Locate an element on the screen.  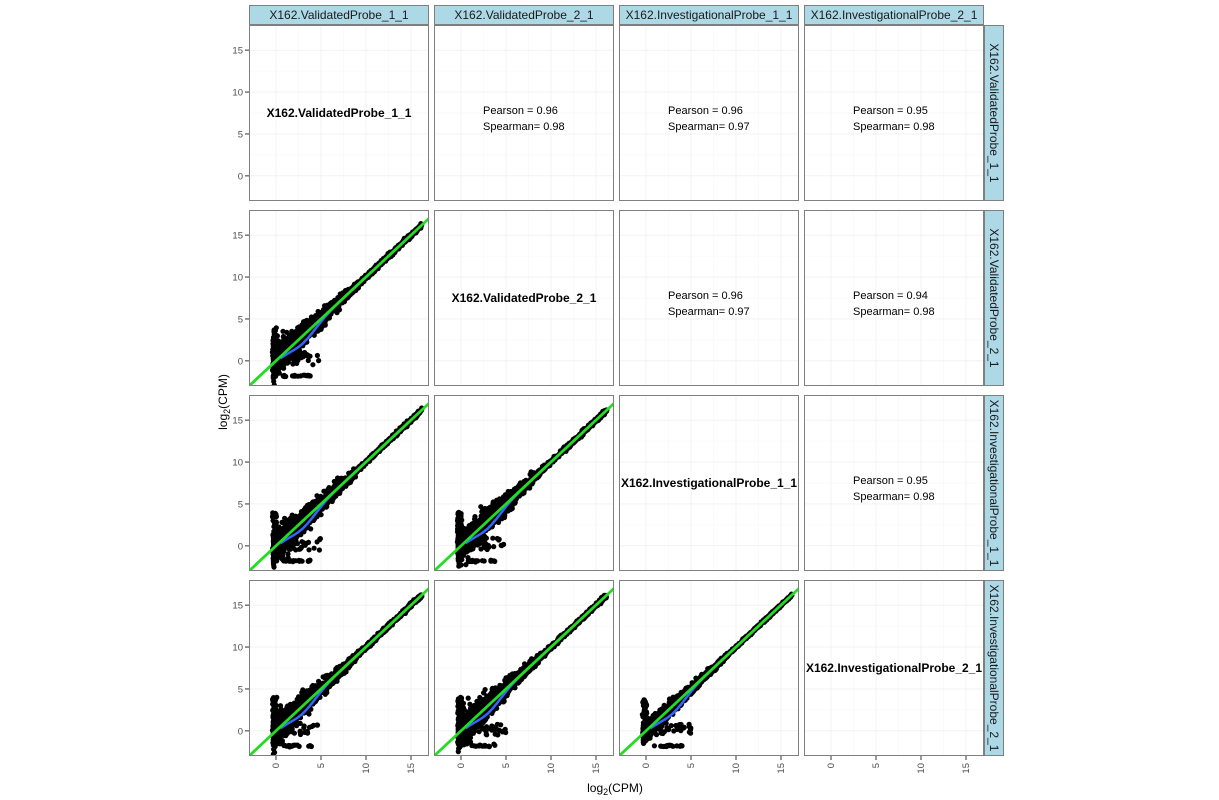
pearson-label: Pearson = 0.95 is located at coordinates (890, 111).